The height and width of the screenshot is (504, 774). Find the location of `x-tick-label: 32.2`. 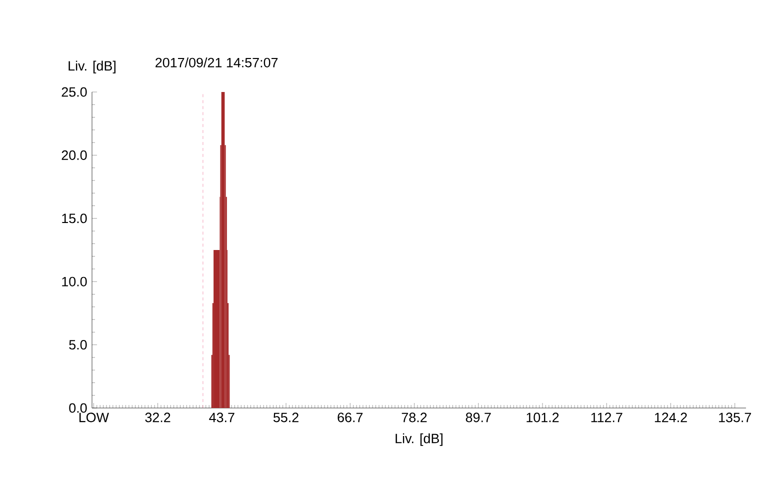

x-tick-label: 32.2 is located at coordinates (157, 417).